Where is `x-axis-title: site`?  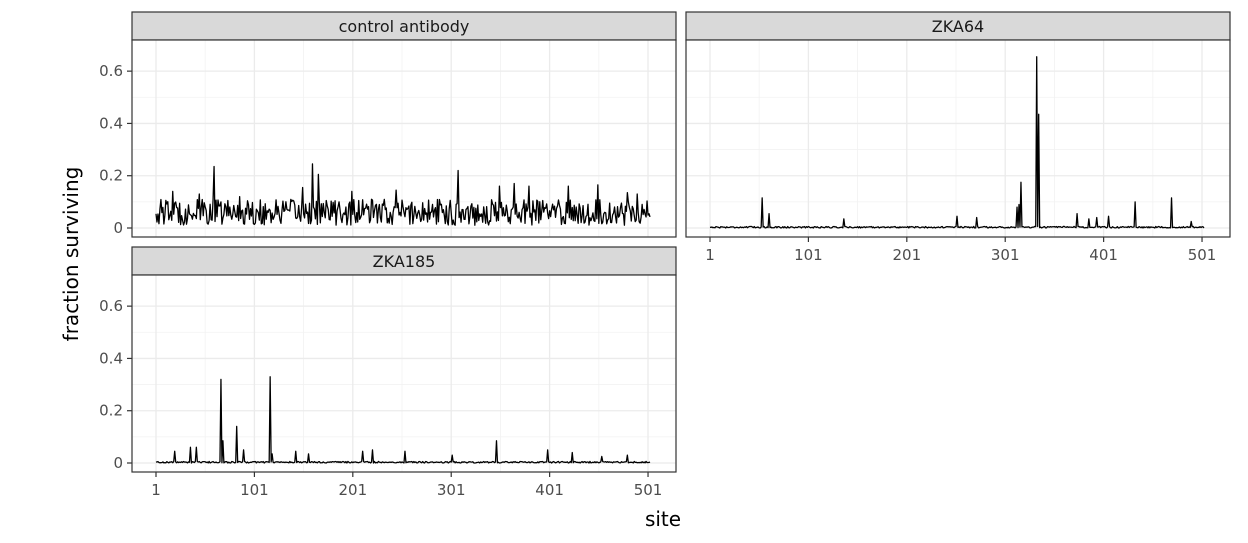 x-axis-title: site is located at coordinates (663, 519).